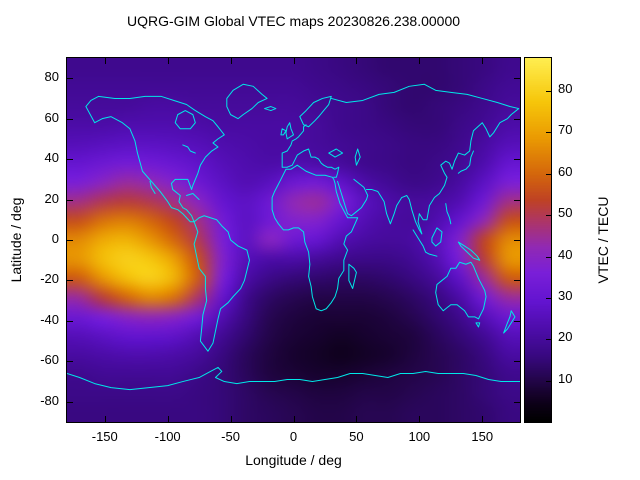  I want to click on y-tick-label: 40, so click(51, 158).